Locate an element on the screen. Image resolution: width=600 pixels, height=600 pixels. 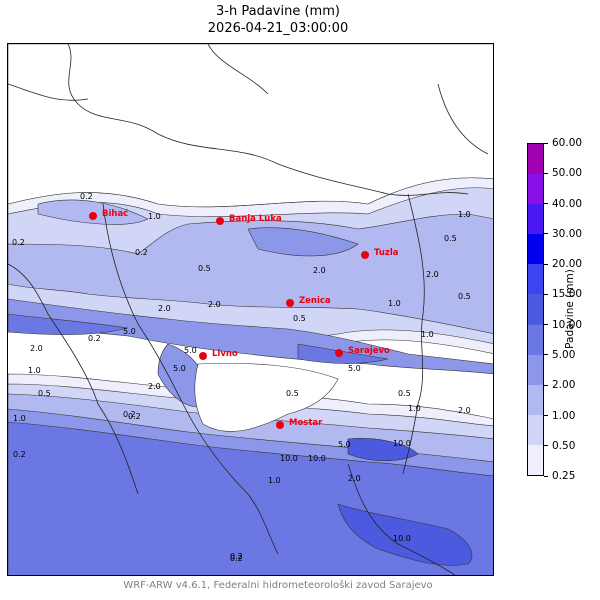
colorbar-tick-label: 5.00 is located at coordinates (564, 354).